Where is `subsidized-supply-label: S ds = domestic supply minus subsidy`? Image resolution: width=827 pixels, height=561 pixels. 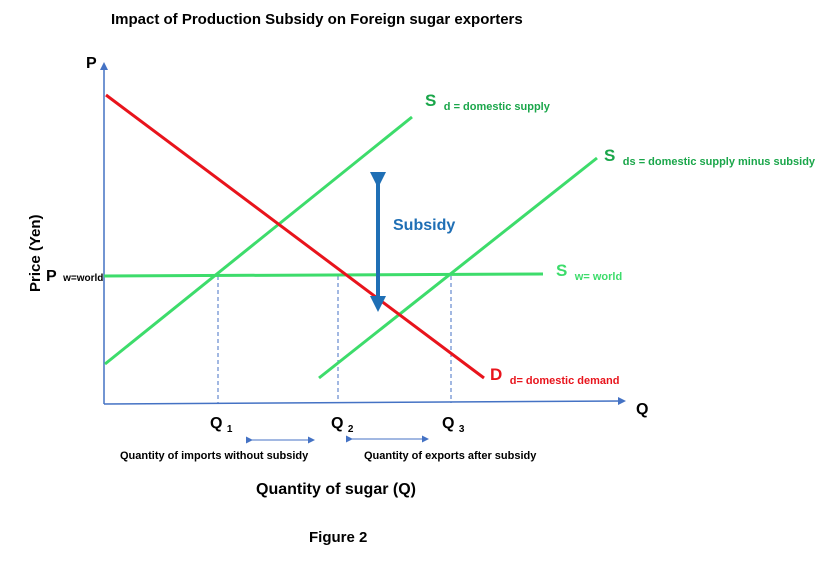 subsidized-supply-label: S ds = domestic supply minus subsidy is located at coordinates (710, 157).